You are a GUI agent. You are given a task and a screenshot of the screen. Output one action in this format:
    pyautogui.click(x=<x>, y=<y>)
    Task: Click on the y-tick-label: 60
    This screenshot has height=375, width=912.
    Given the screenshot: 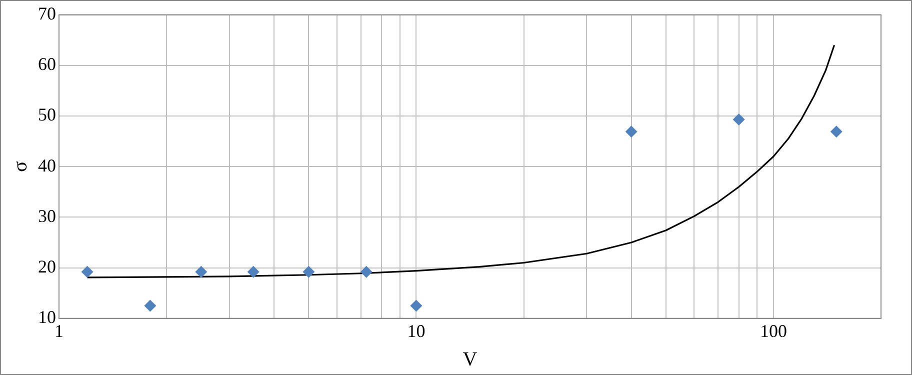 What is the action you would take?
    pyautogui.click(x=47, y=64)
    